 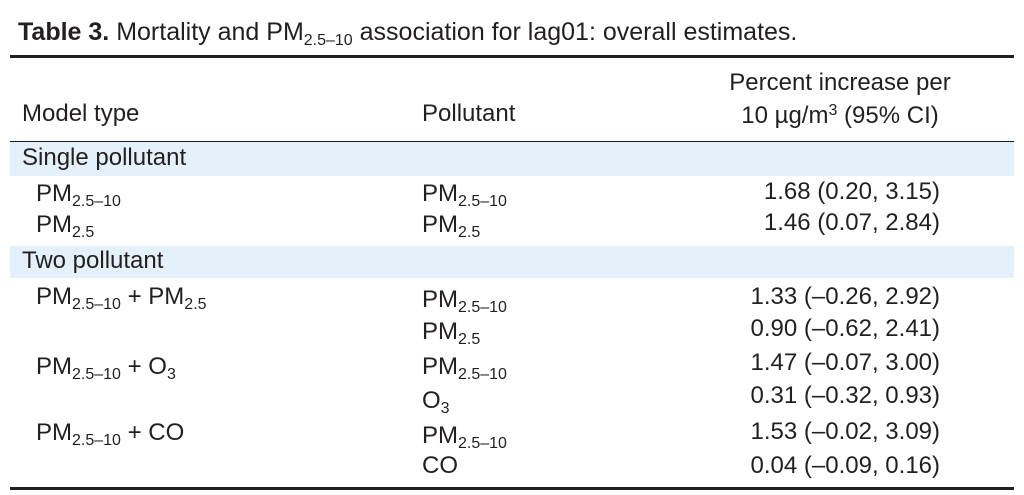 What do you see at coordinates (64, 32) in the screenshot?
I see `table-number: Table 3.` at bounding box center [64, 32].